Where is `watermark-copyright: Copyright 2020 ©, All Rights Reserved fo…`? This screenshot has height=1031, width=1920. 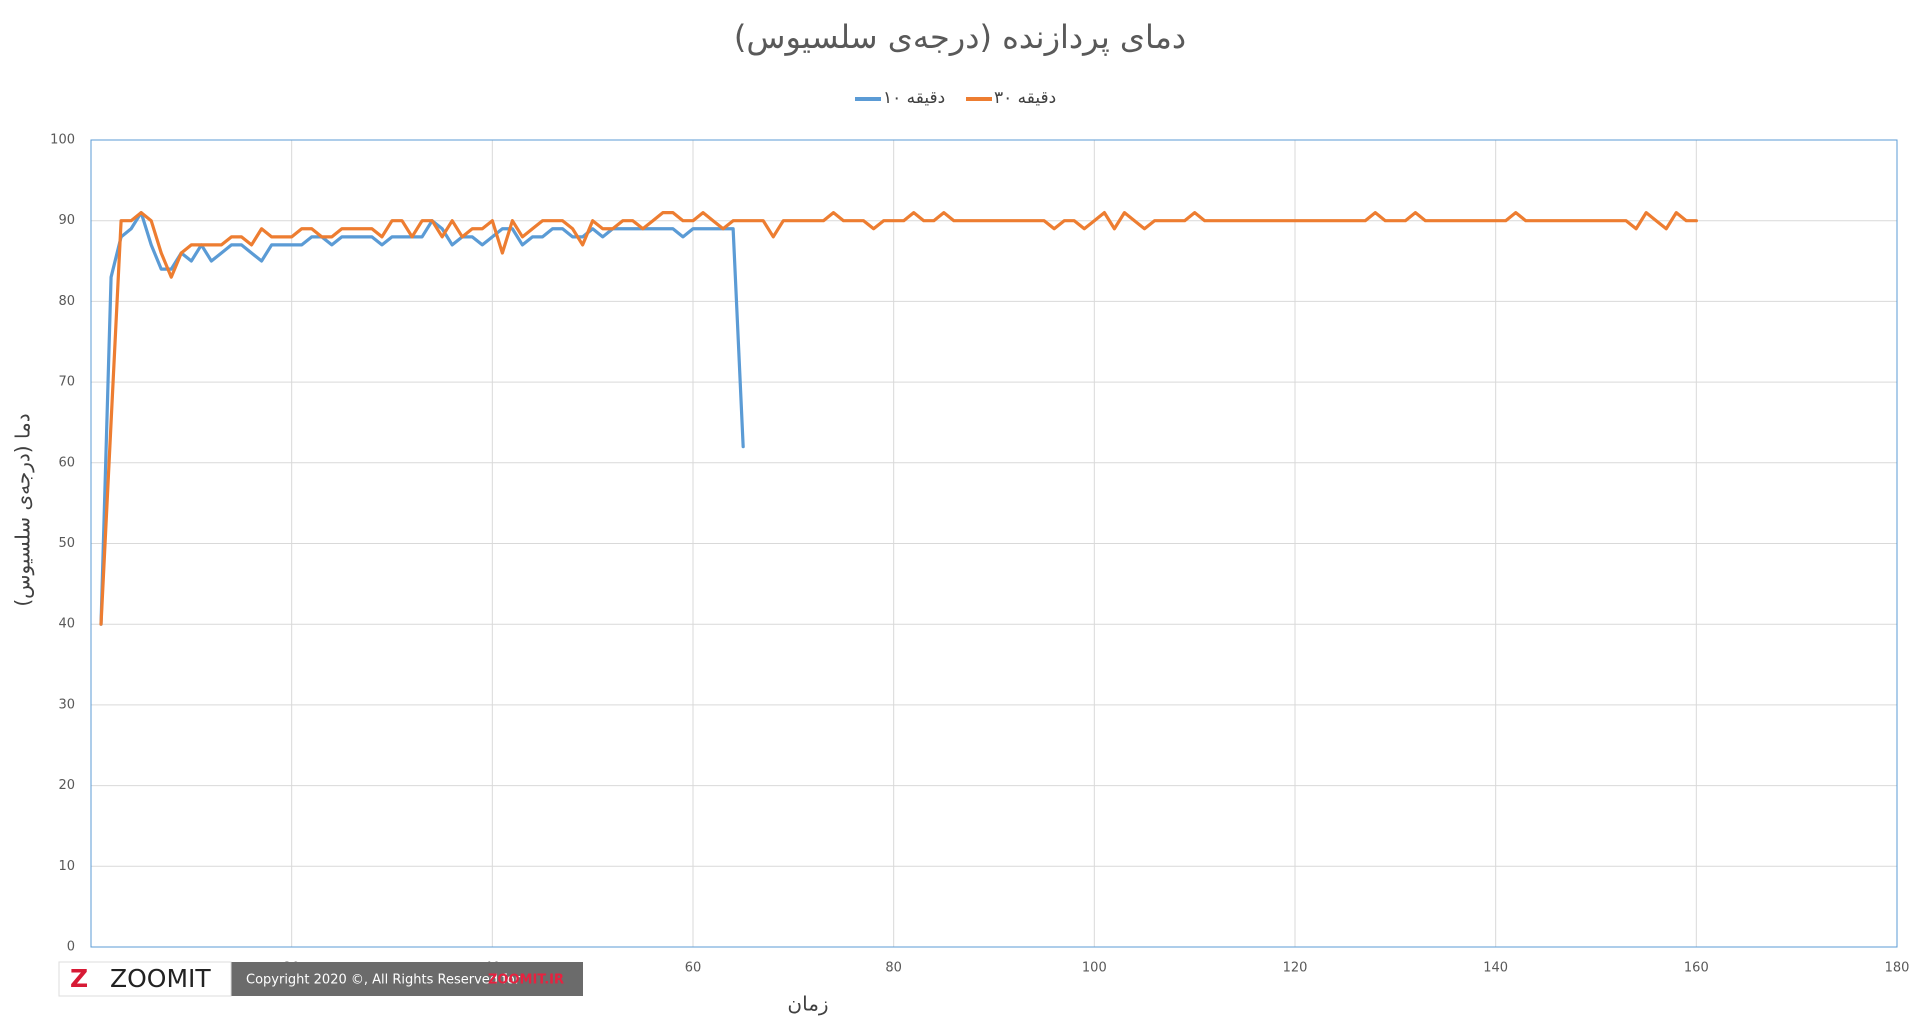 watermark-copyright: Copyright 2020 ©, All Rights Reserved fo… is located at coordinates (383, 980).